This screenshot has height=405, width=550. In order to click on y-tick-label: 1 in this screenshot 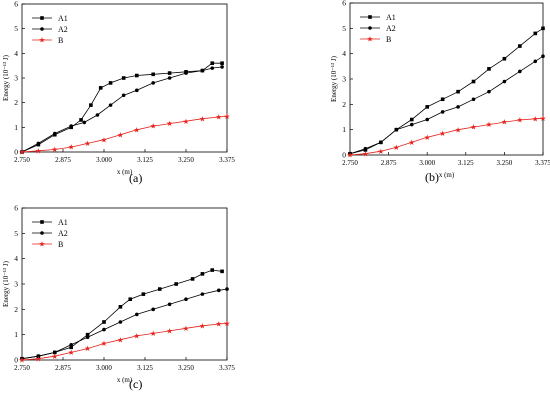, I will do `click(16, 127)`.